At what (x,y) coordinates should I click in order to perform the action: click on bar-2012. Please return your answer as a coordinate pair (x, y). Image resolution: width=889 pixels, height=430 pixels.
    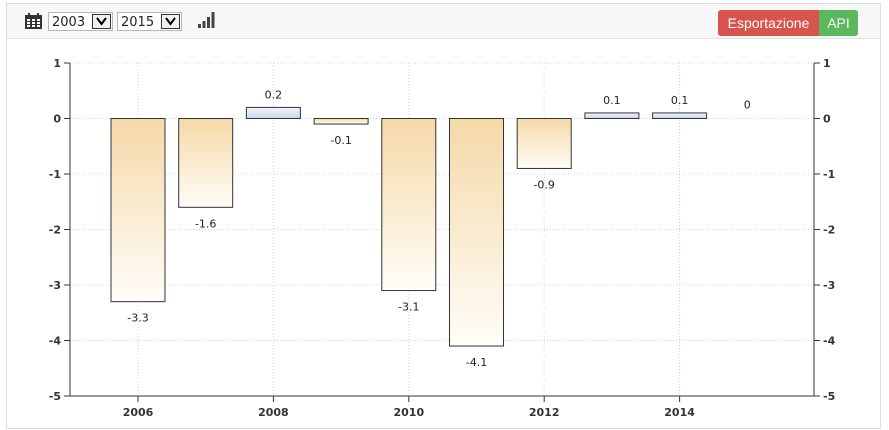
    Looking at the image, I should click on (544, 143).